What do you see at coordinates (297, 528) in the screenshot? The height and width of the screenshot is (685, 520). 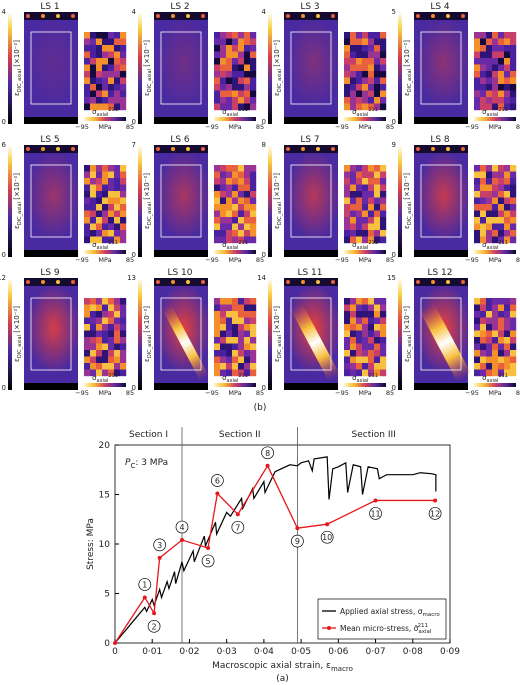 I see `micro-stress-point` at bounding box center [297, 528].